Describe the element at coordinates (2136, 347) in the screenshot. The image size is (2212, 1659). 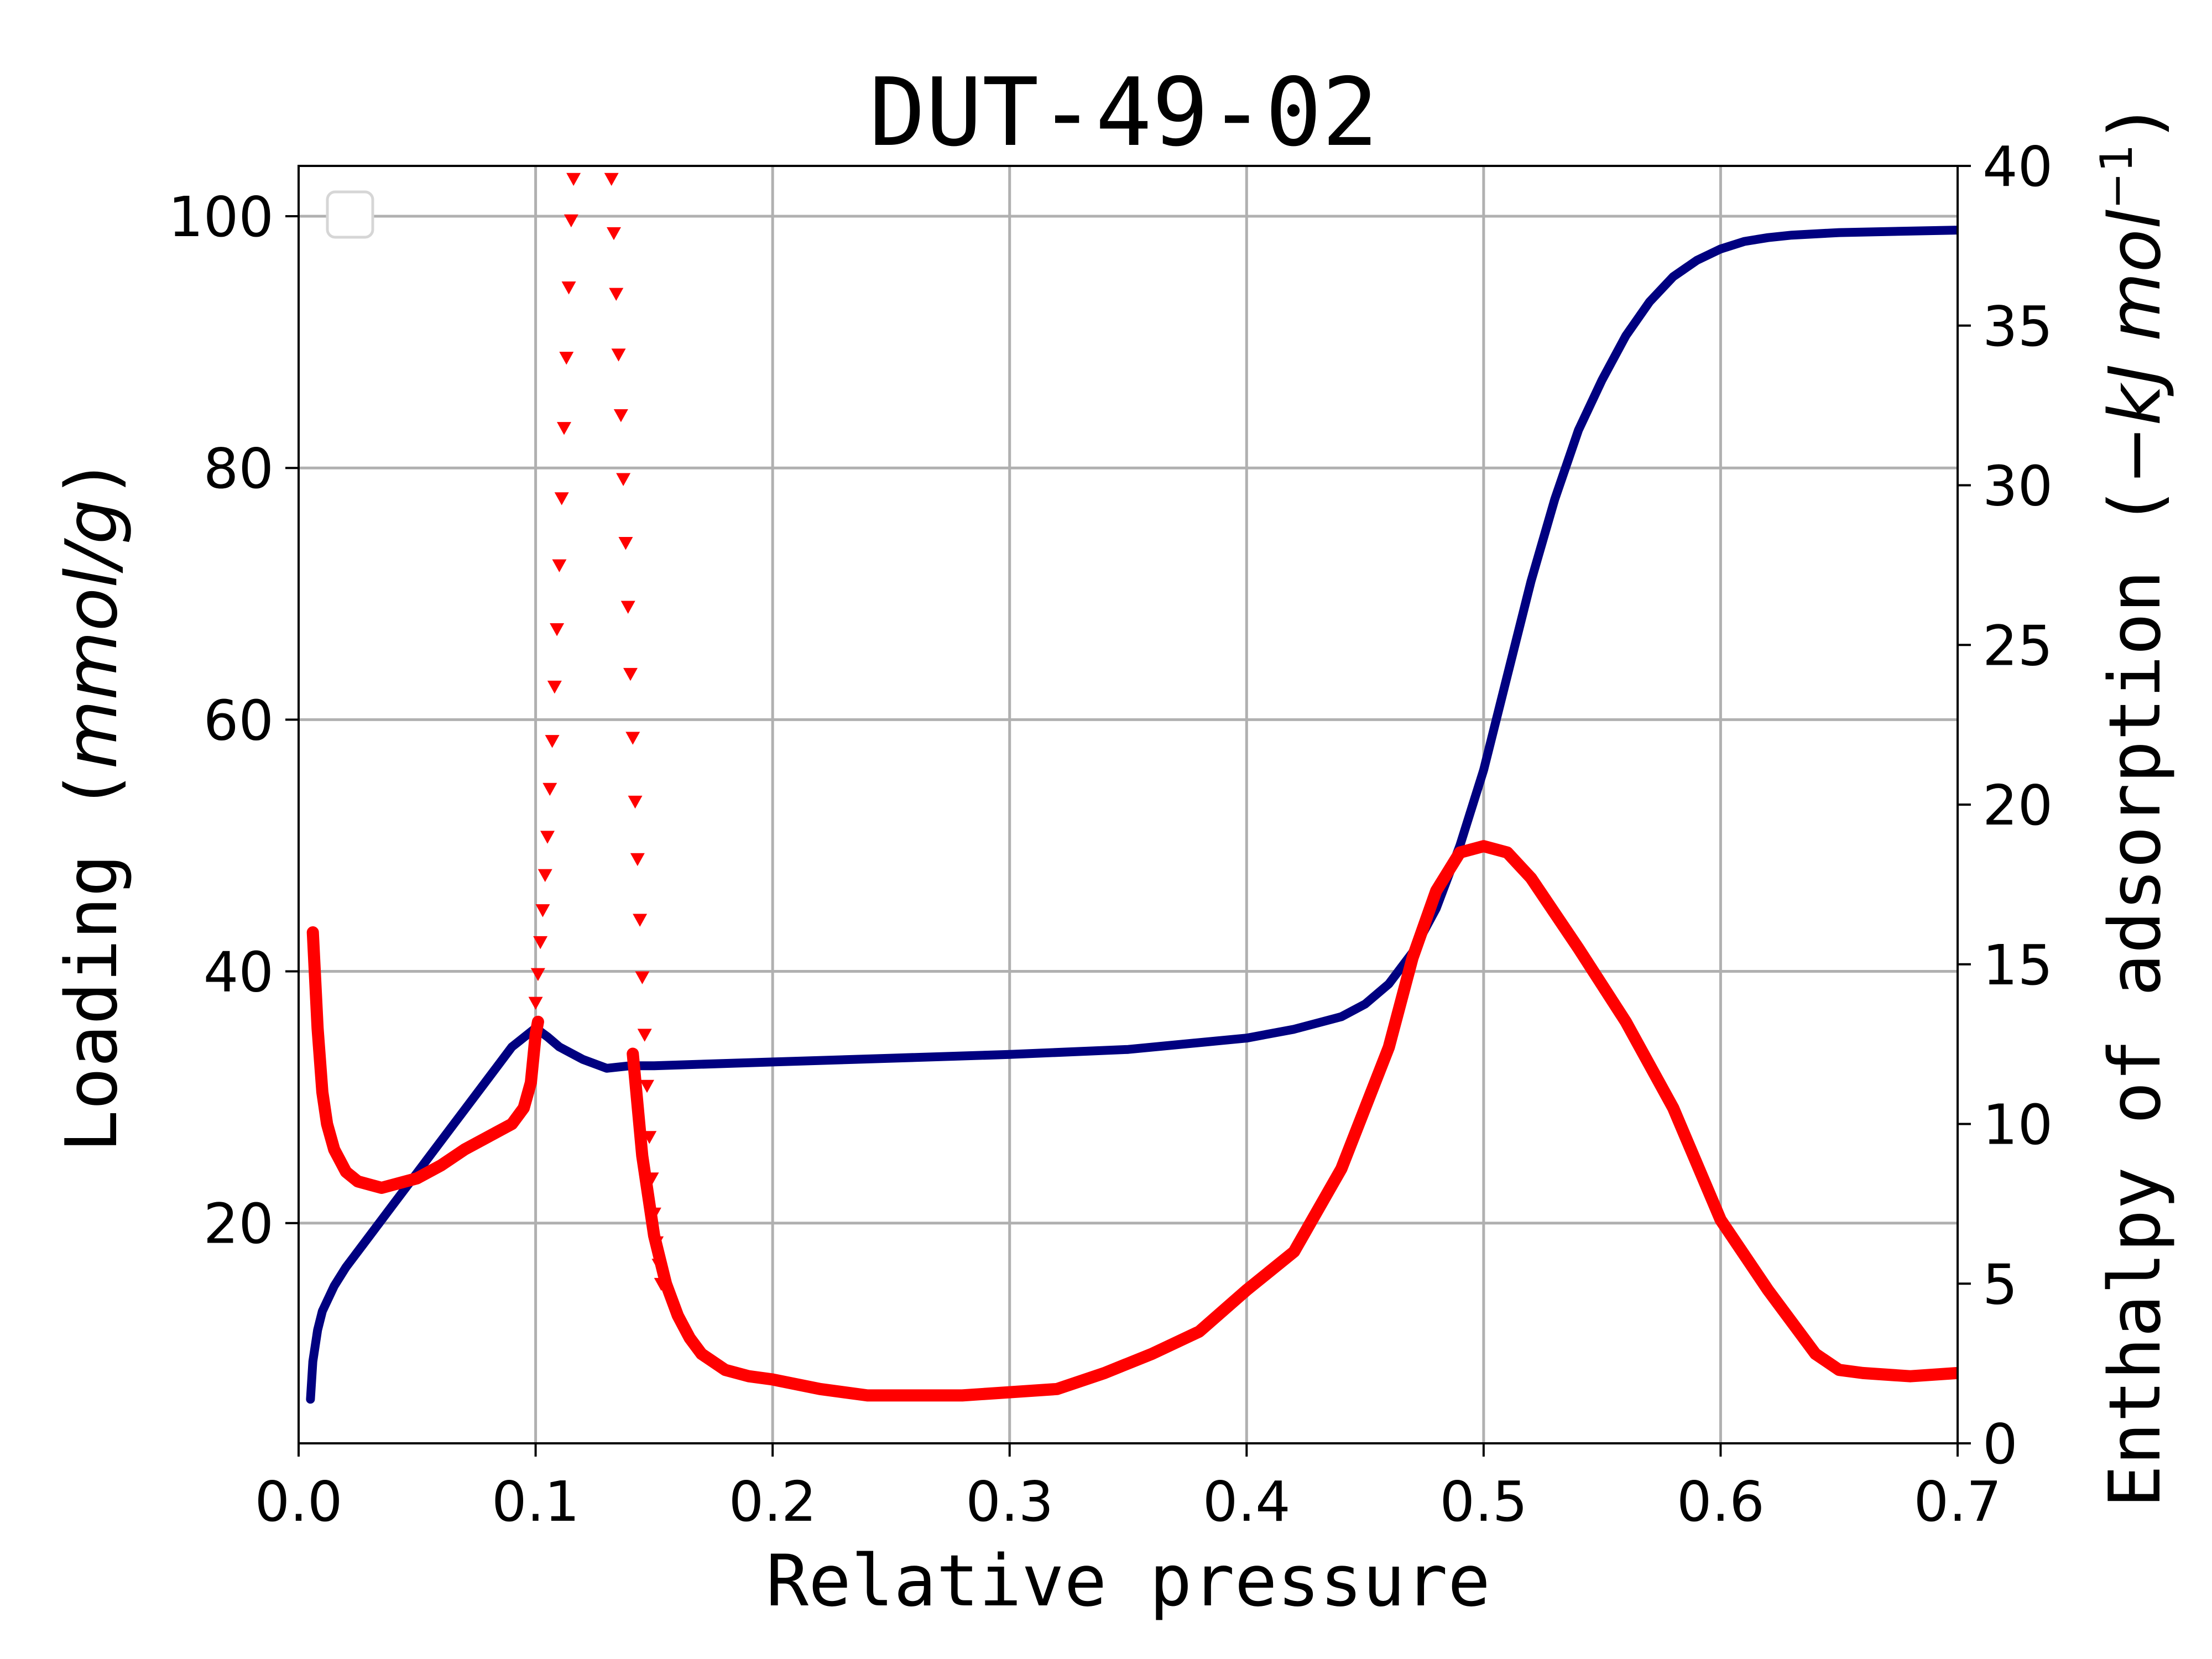
I see `y-axis-right-label-unit: −kJ mol` at that location.